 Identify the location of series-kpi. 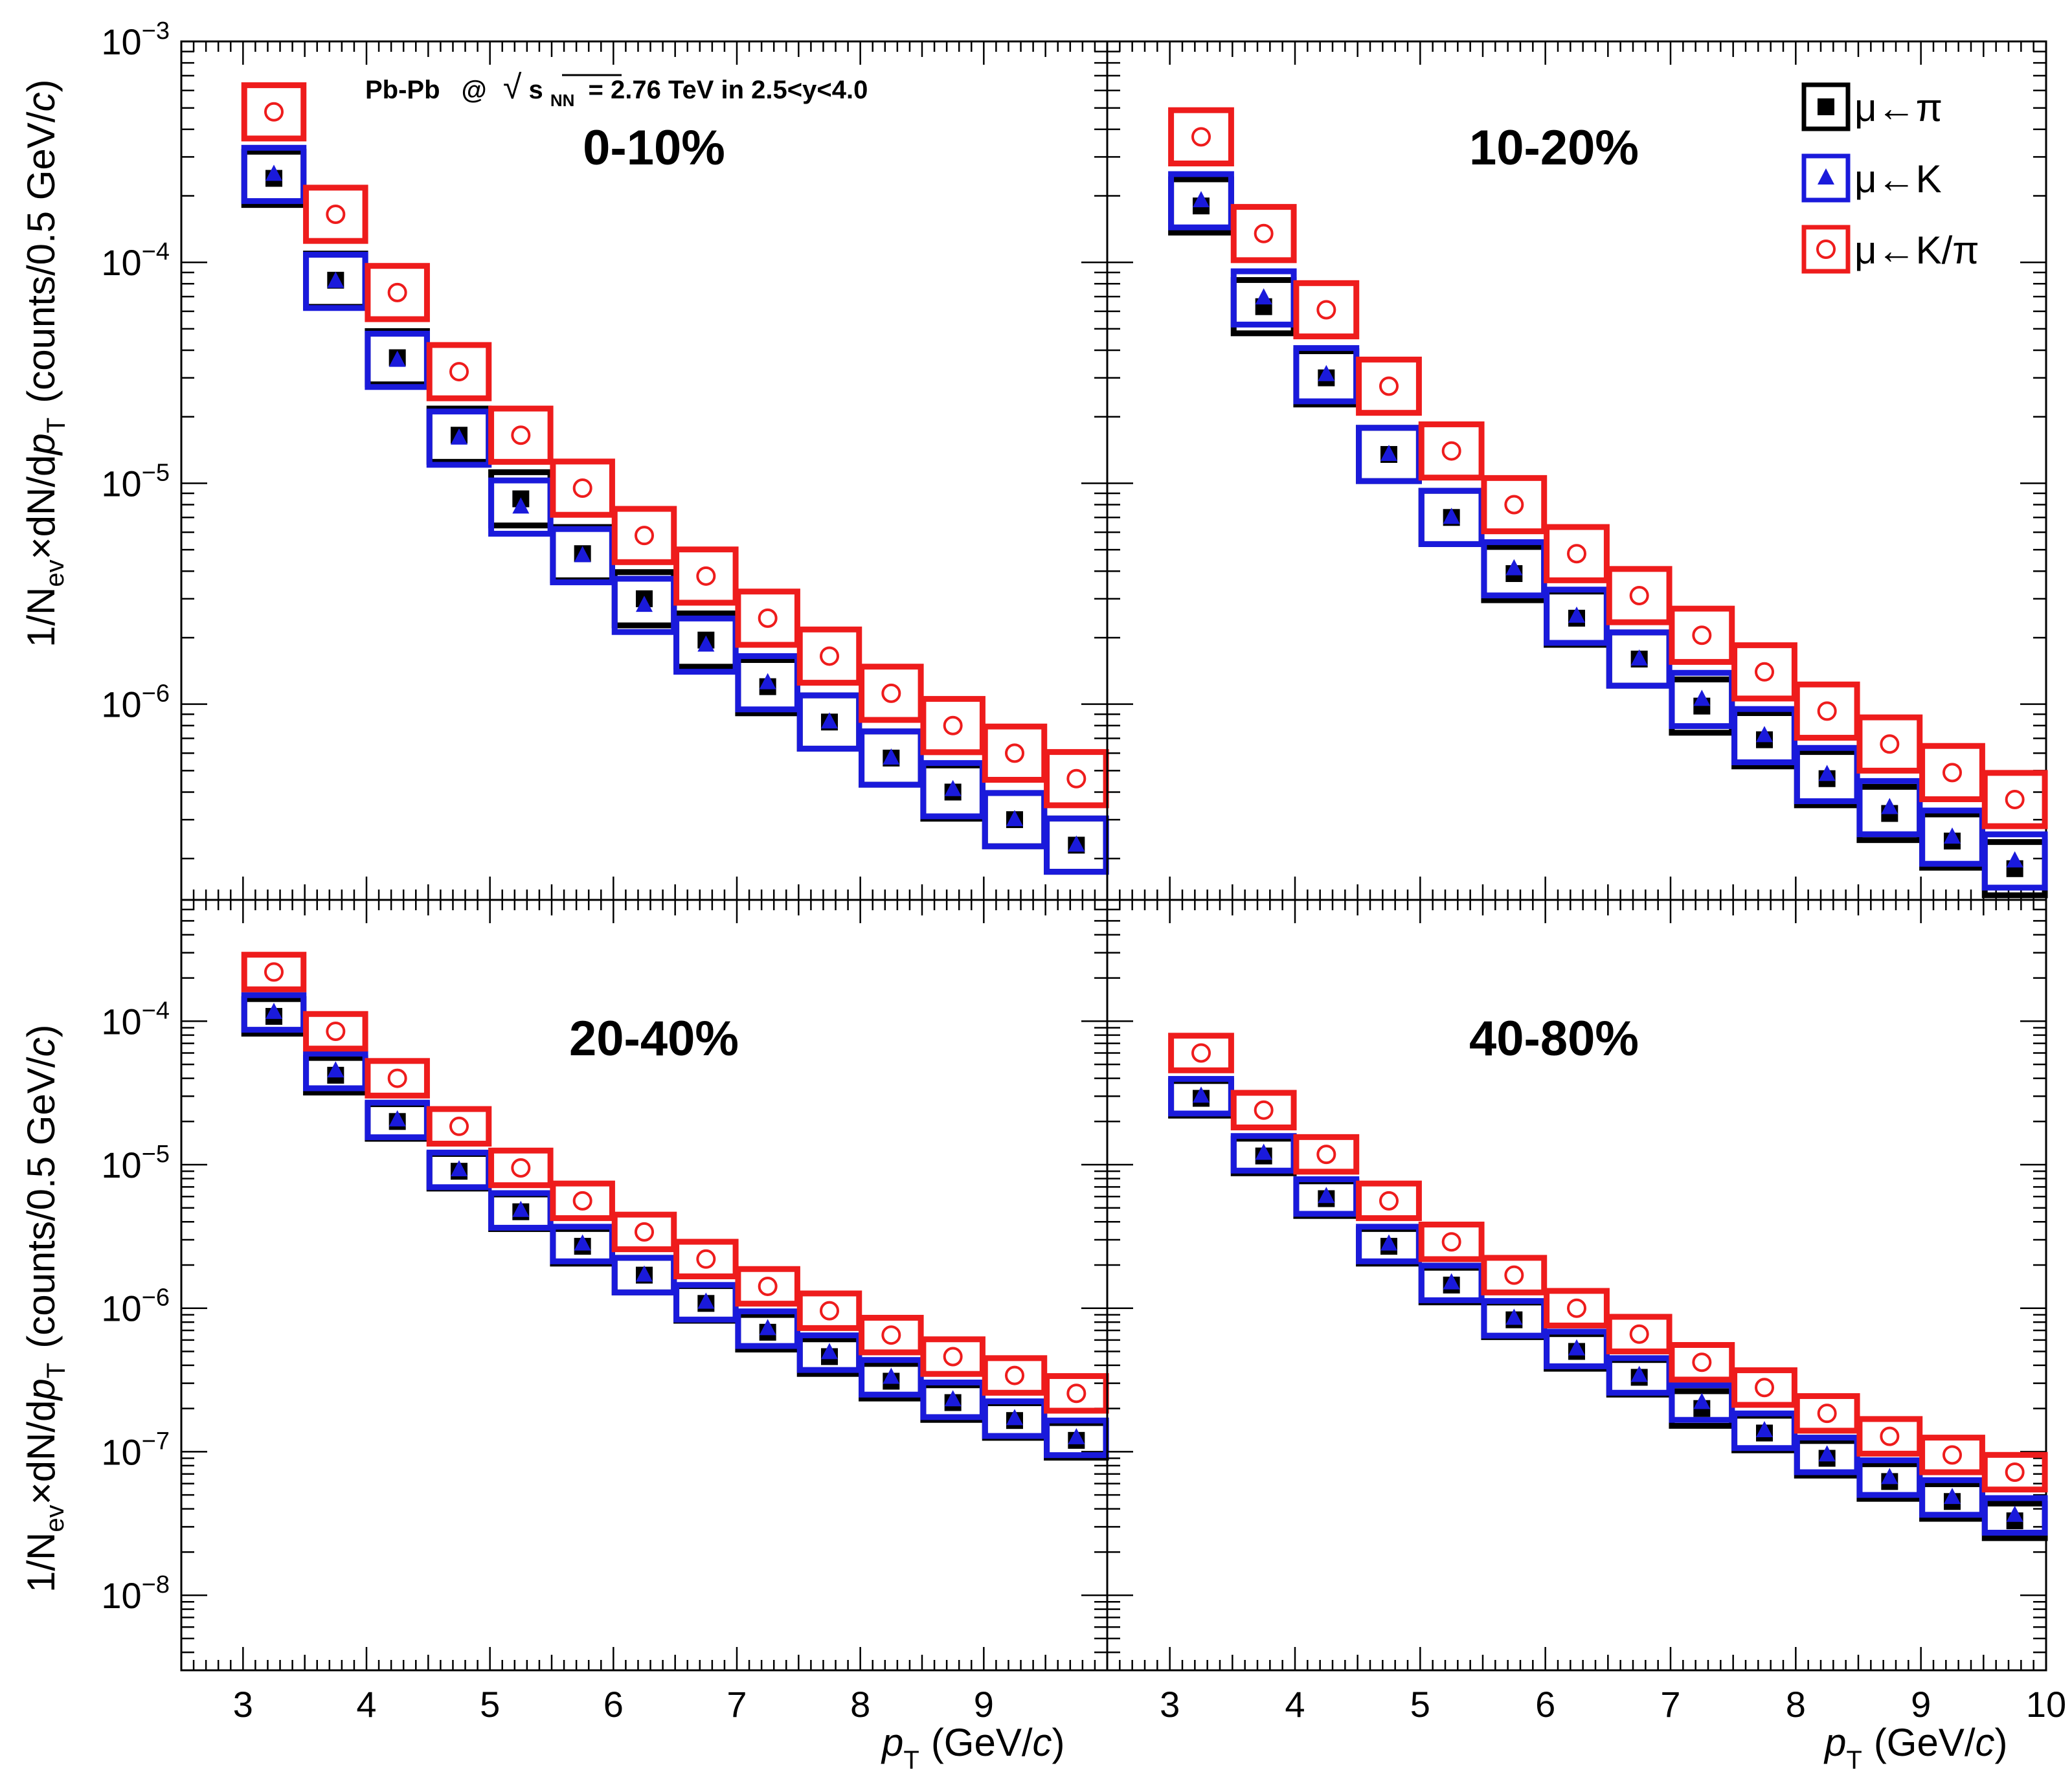
(675, 1183).